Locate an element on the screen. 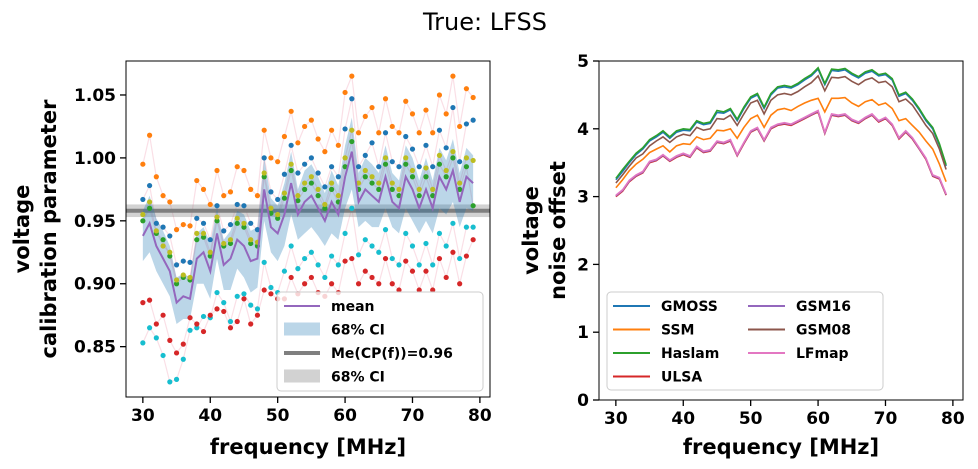 The image size is (978, 469). y-tick-label: 5 is located at coordinates (583, 62).